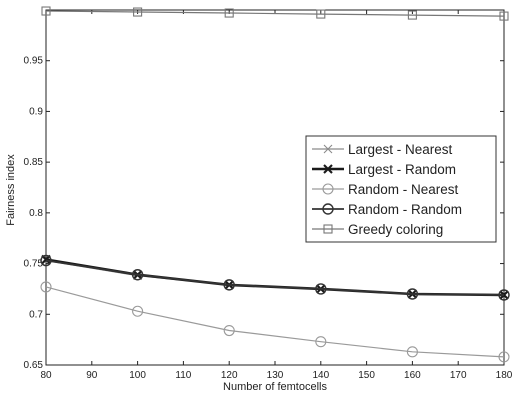 The height and width of the screenshot is (393, 516). I want to click on series-greedy-coloring, so click(275, 13).